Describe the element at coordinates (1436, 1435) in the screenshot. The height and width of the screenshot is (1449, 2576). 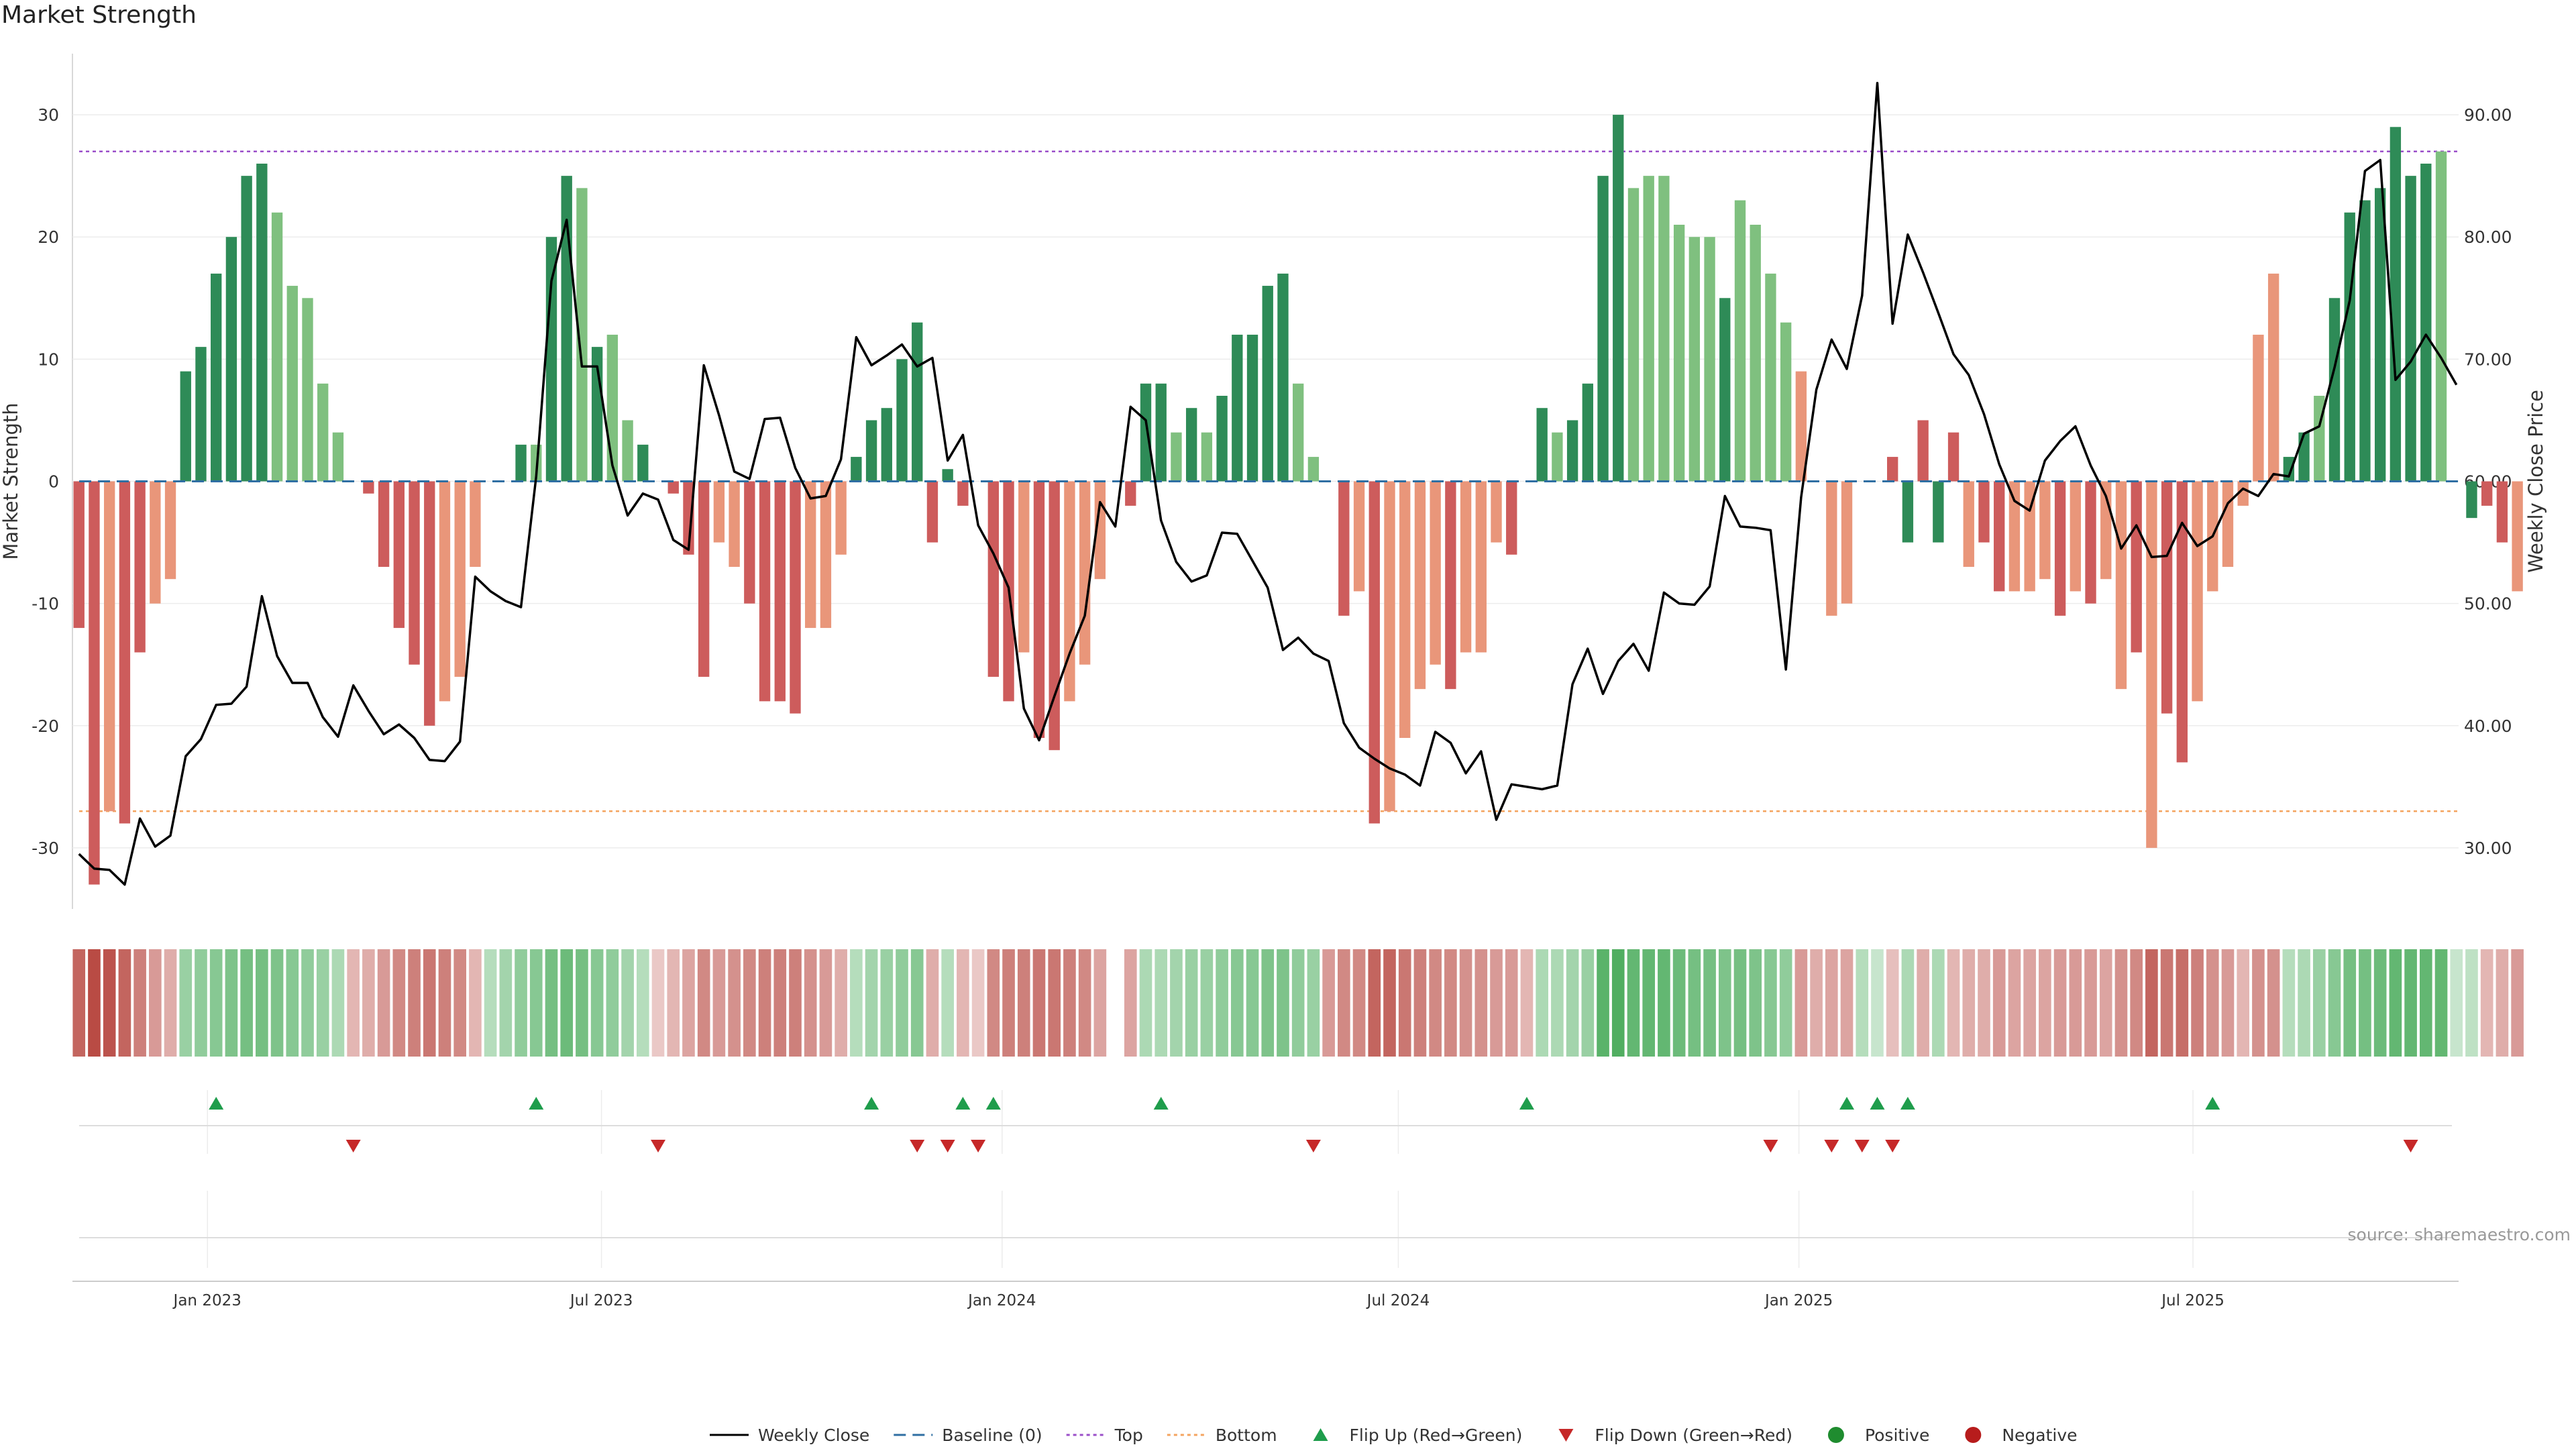
I see `legend-label: Flip Up (Red→Green)` at that location.